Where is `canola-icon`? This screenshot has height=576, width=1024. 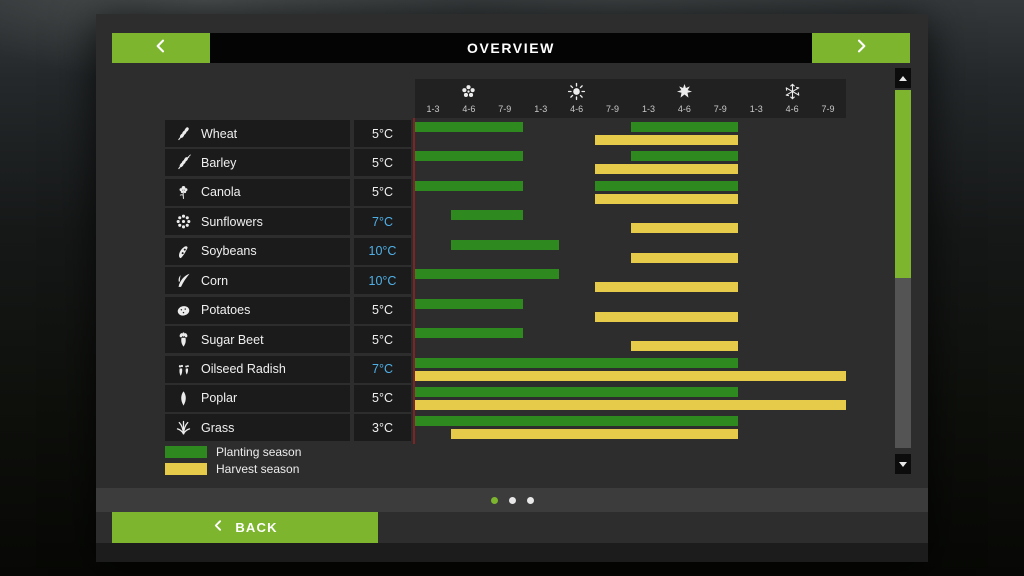 canola-icon is located at coordinates (183, 192).